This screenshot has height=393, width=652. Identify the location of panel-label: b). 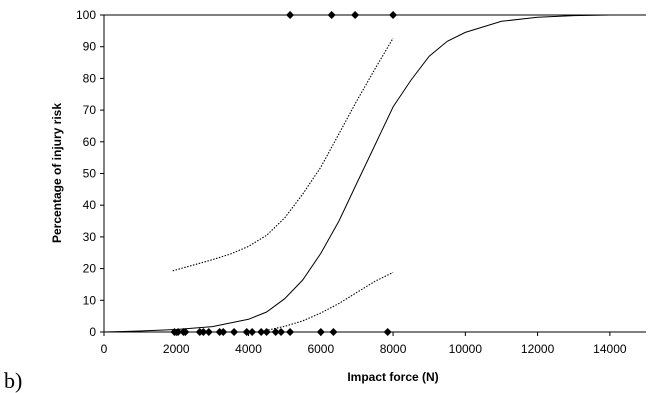
(13, 380).